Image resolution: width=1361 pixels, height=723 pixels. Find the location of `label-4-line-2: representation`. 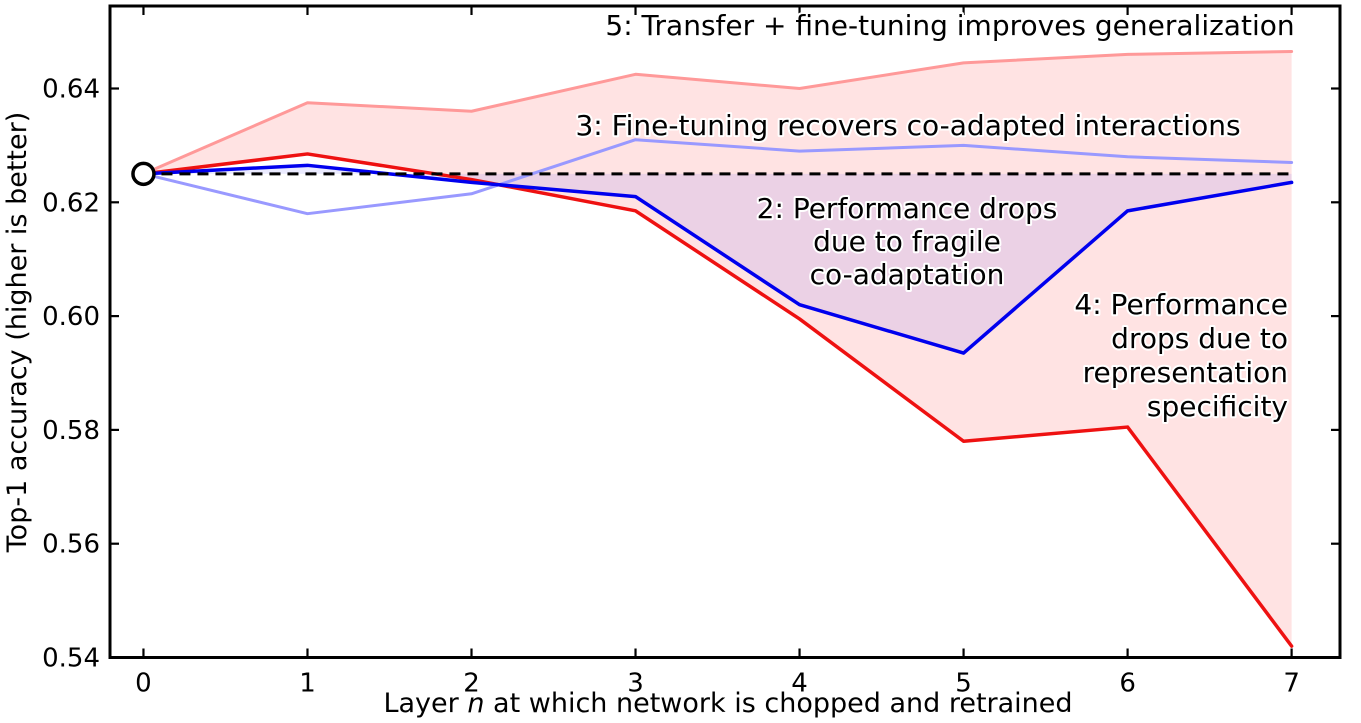

label-4-line-2: representation is located at coordinates (1185, 372).